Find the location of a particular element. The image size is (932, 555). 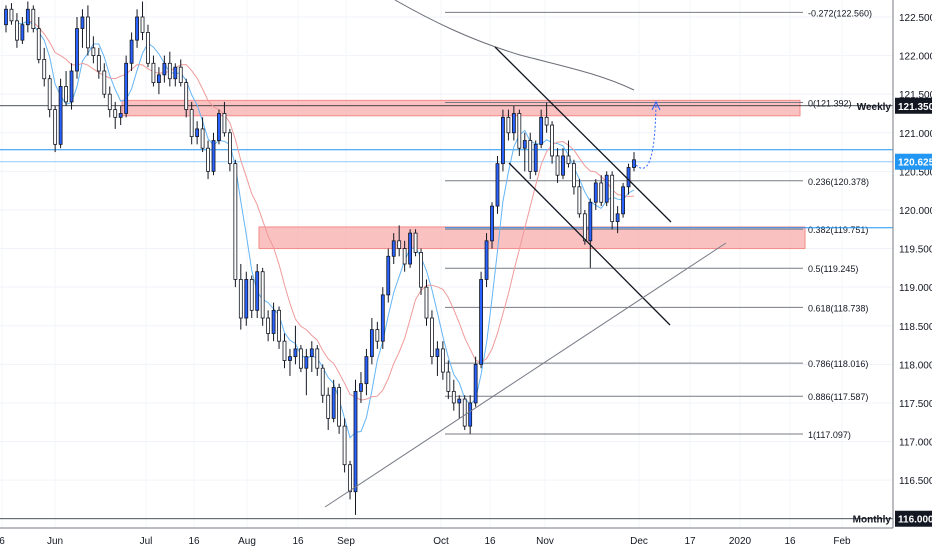

weekly-resistance-zone is located at coordinates (461, 108).